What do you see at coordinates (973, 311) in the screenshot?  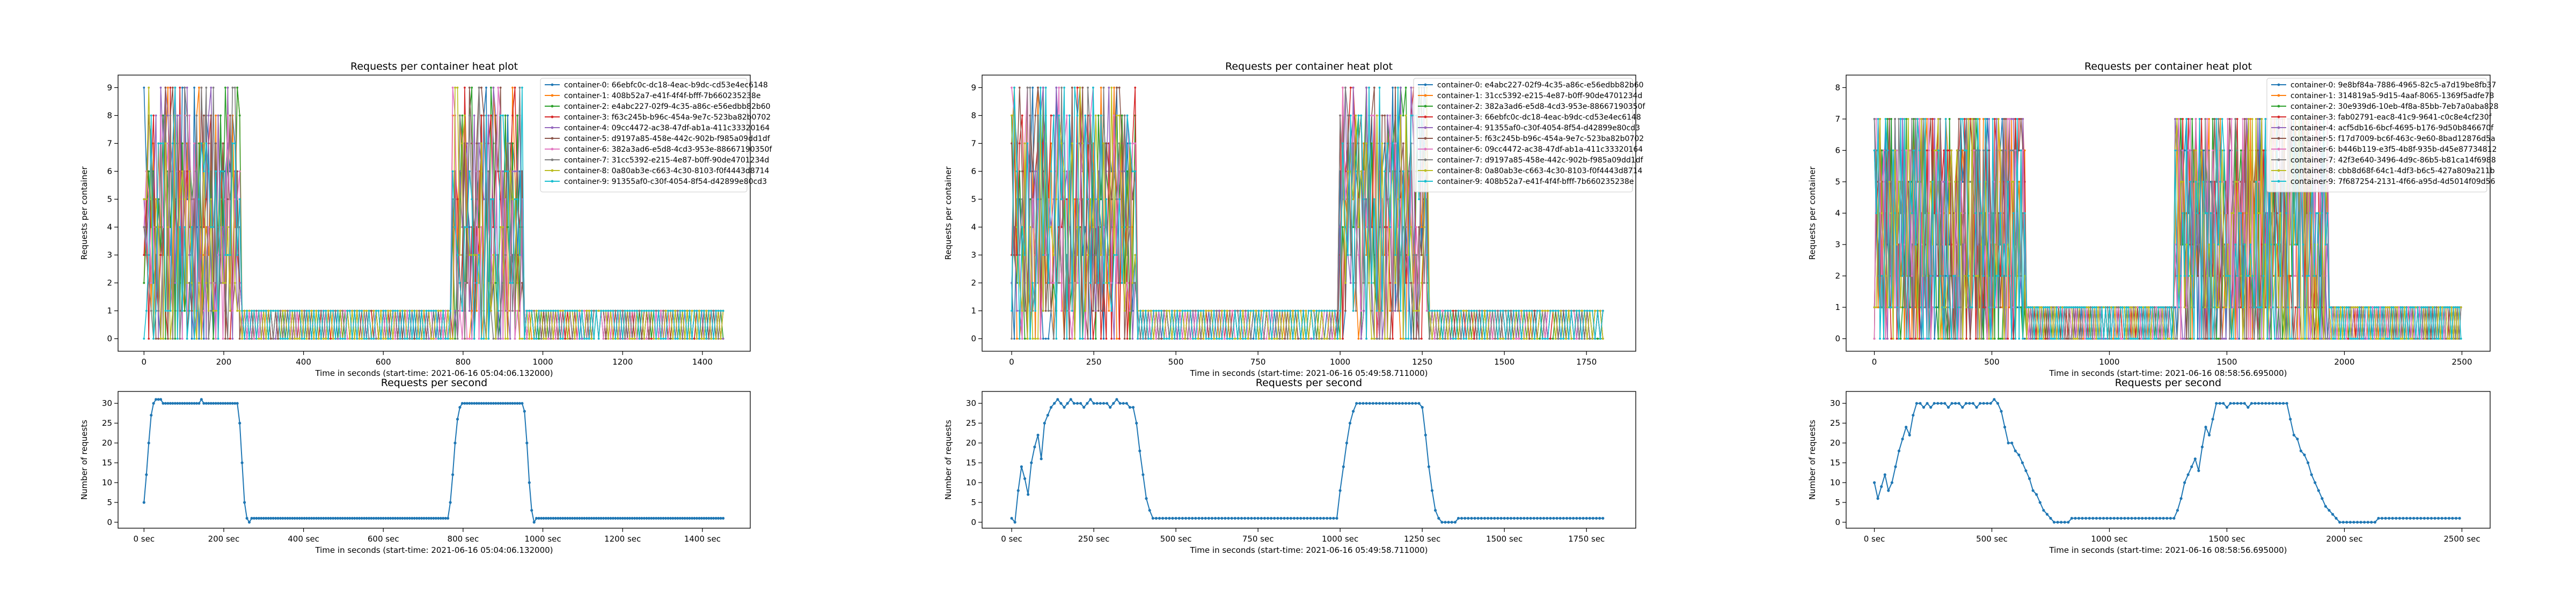 I see `y-tick-label: 1` at bounding box center [973, 311].